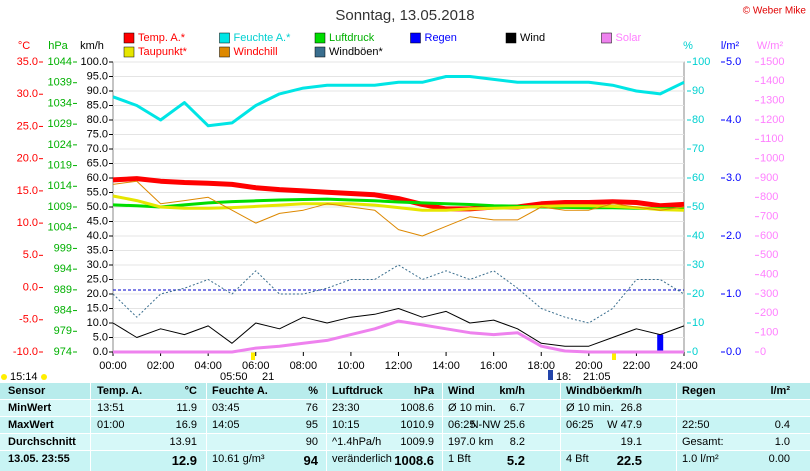 The height and width of the screenshot is (471, 810). What do you see at coordinates (733, 236) in the screenshot?
I see `y-tick-label: 2.0` at bounding box center [733, 236].